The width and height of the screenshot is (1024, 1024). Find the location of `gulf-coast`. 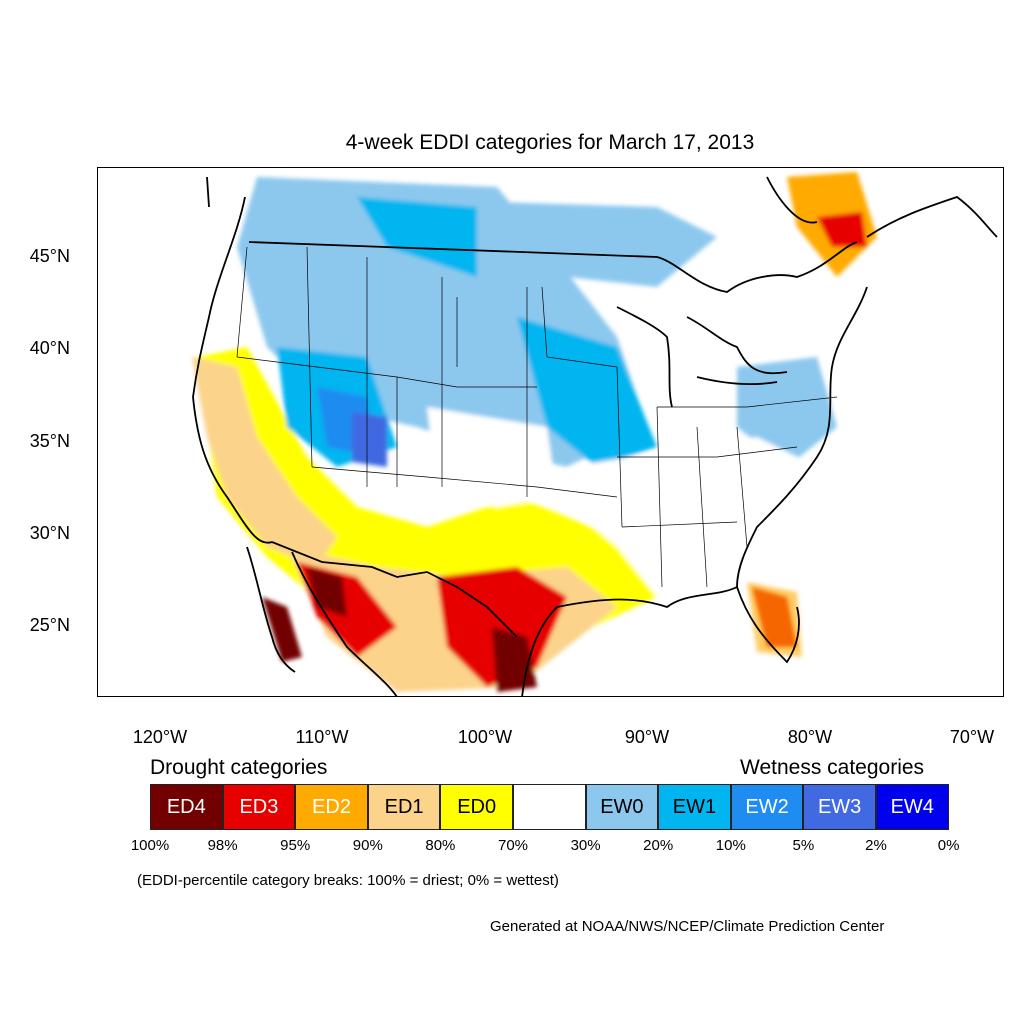

gulf-coast is located at coordinates (629, 641).